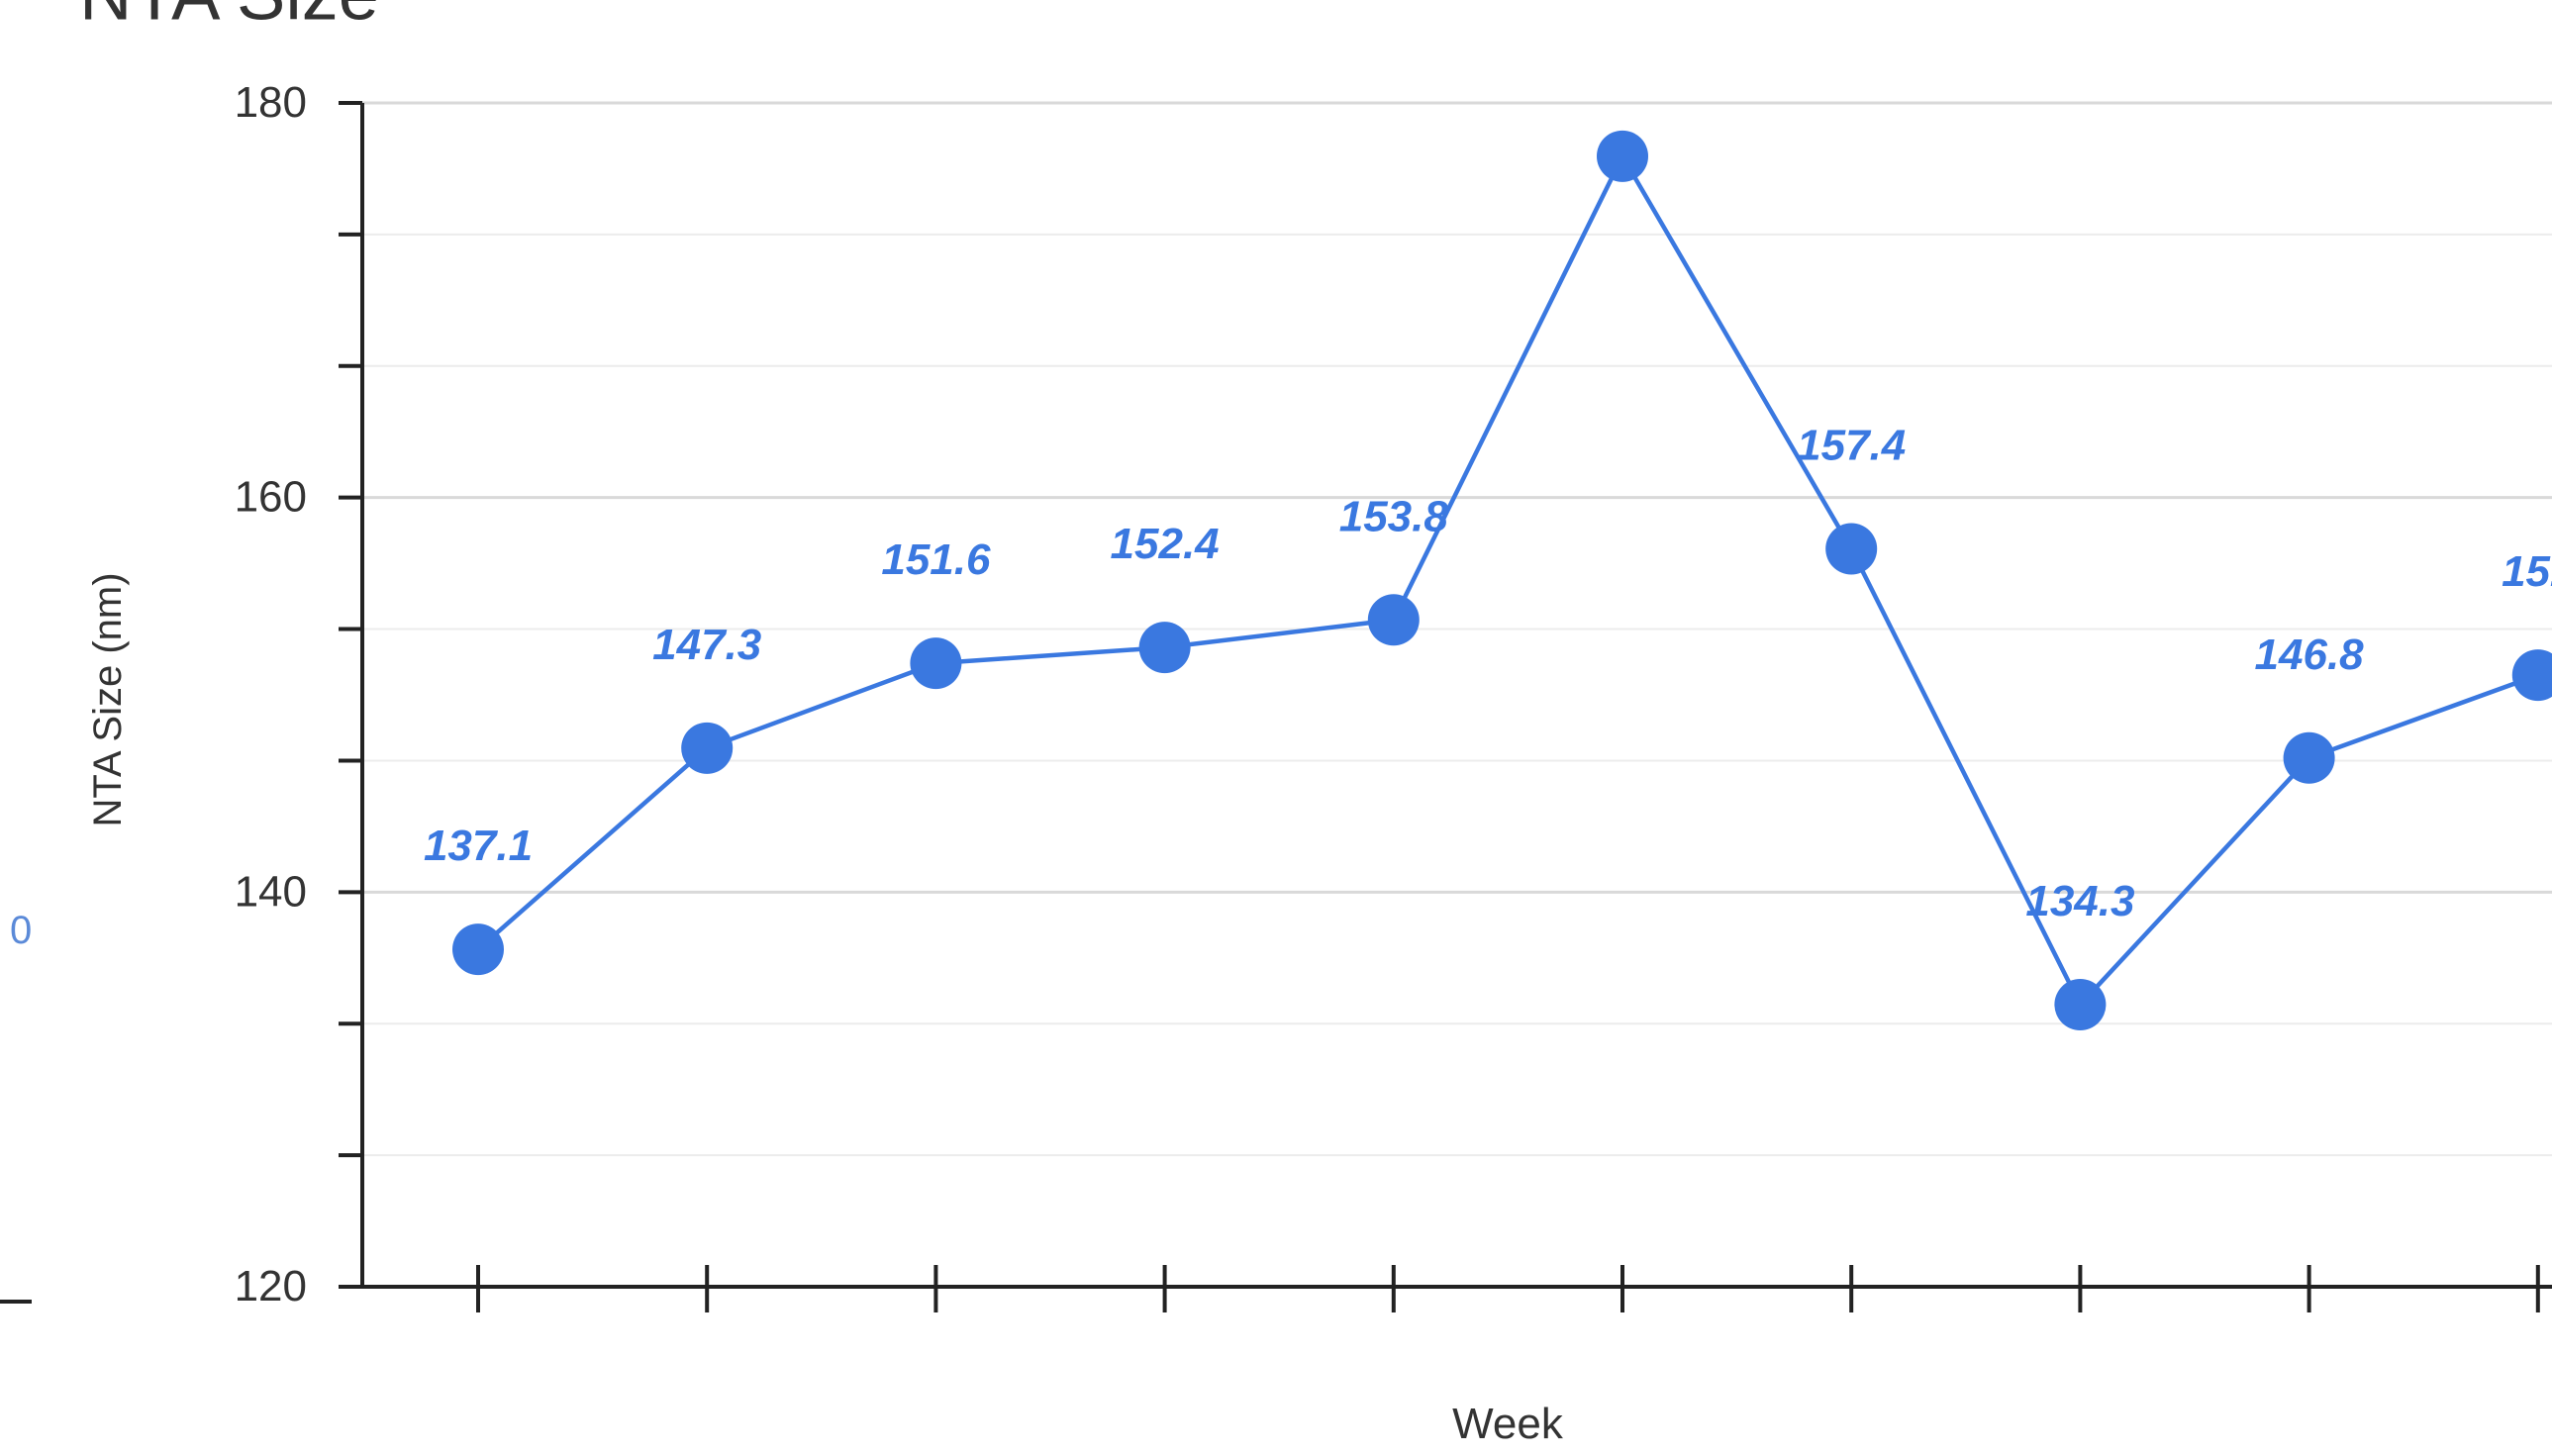 The width and height of the screenshot is (2552, 1456). I want to click on data-label: 146.8, so click(2310, 655).